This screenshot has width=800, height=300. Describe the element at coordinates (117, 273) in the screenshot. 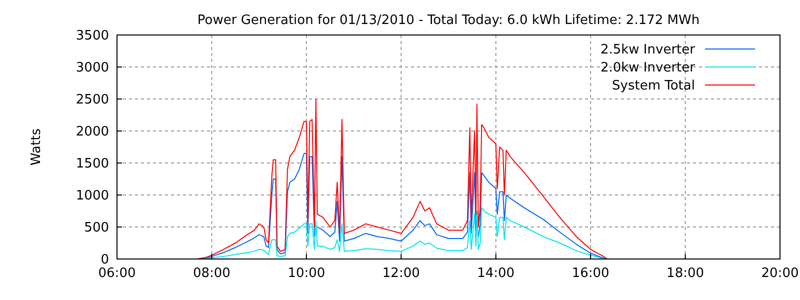

I see `x-tick-label: 06:00` at that location.